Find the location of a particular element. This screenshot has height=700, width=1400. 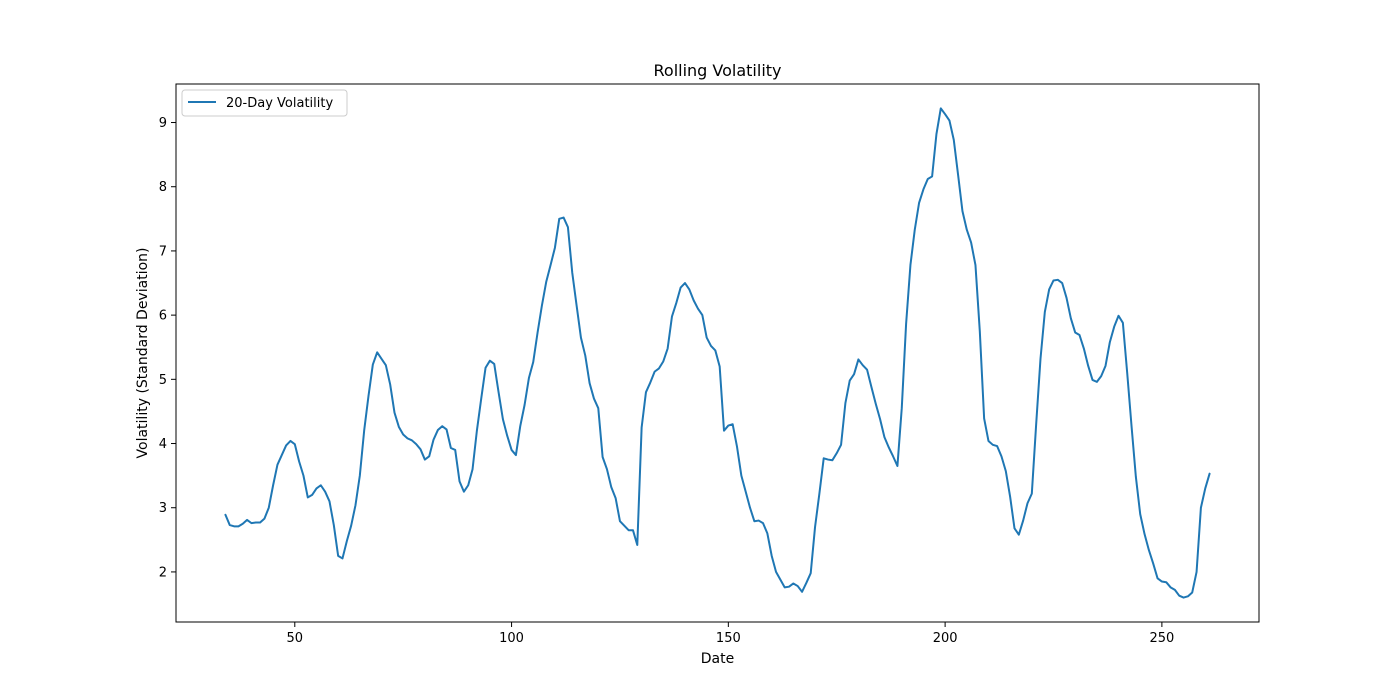

x-tick-label: 250 is located at coordinates (1161, 638).